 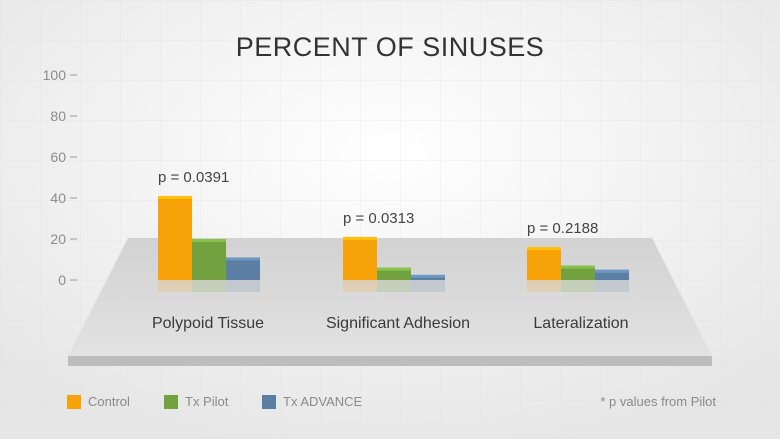 What do you see at coordinates (207, 401) in the screenshot?
I see `legend-label: Tx Pilot` at bounding box center [207, 401].